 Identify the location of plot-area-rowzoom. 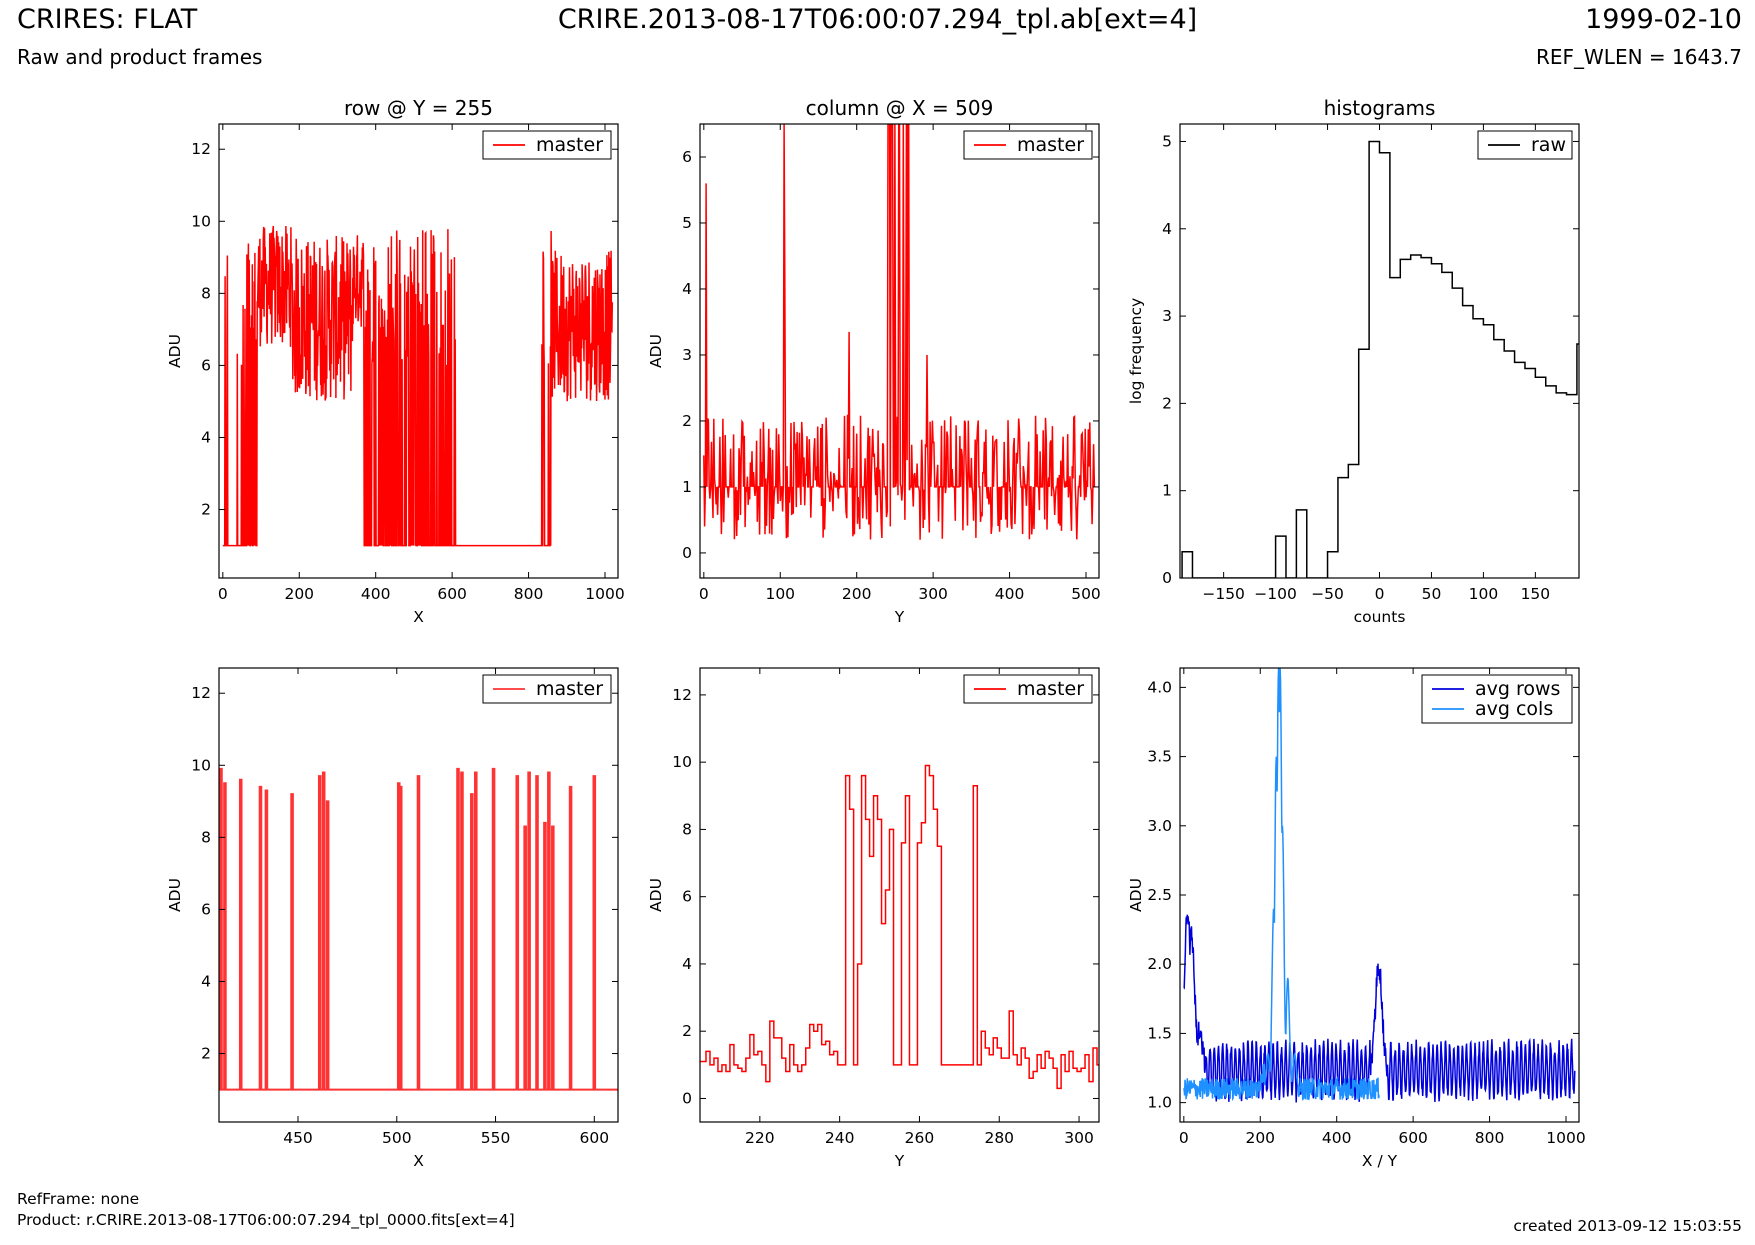
(418, 929).